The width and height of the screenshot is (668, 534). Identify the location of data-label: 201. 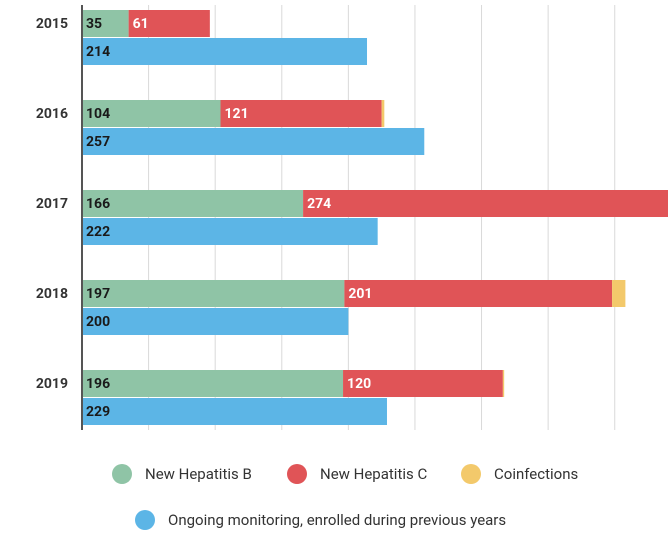
(360, 294).